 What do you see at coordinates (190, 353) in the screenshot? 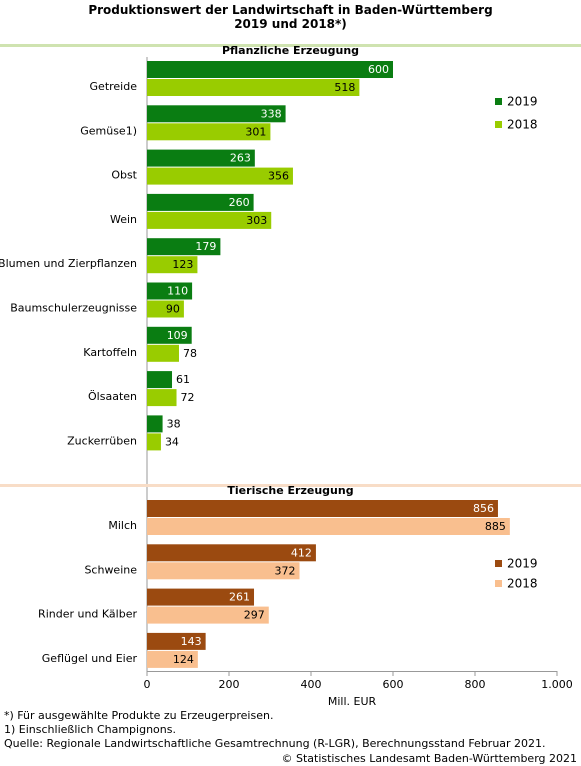
I see `data-label: 78` at bounding box center [190, 353].